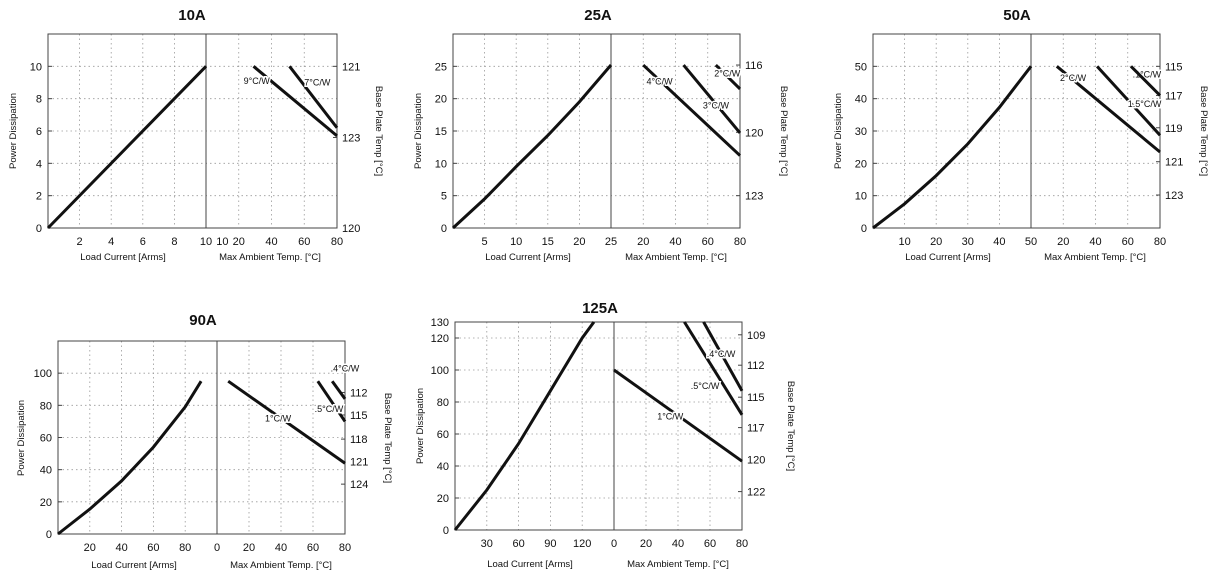  What do you see at coordinates (598, 15) in the screenshot?
I see `chart-title: 25A` at bounding box center [598, 15].